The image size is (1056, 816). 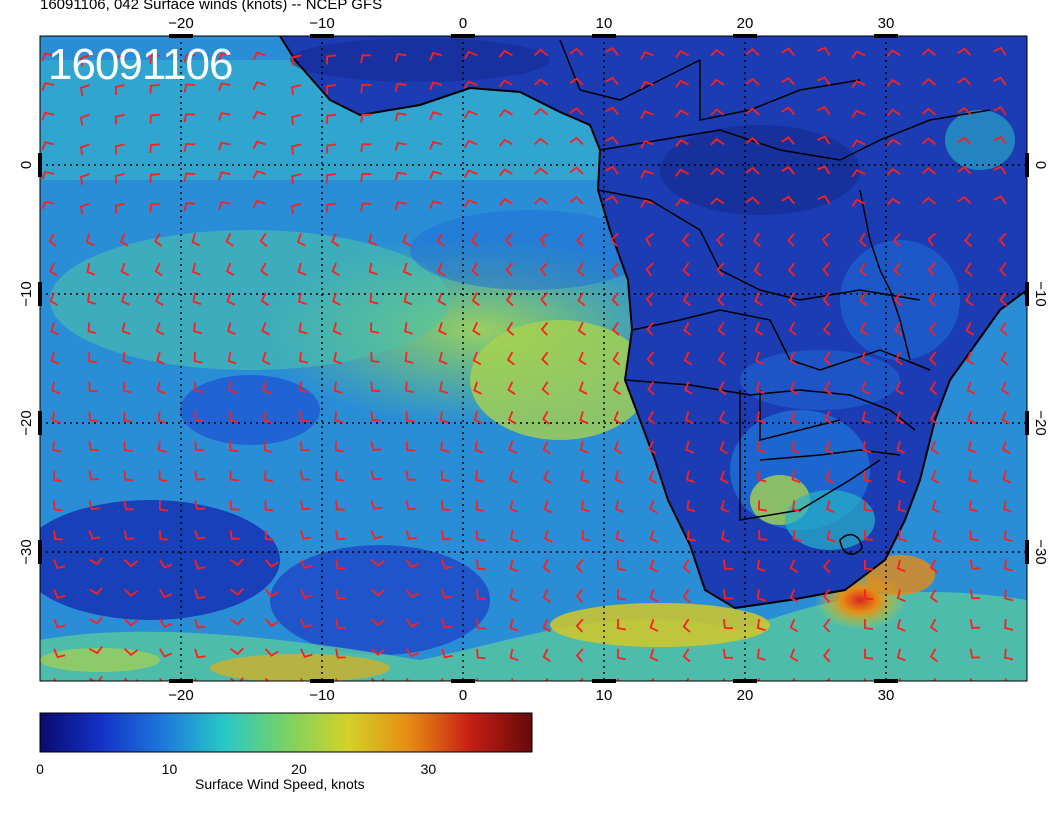 What do you see at coordinates (1040, 422) in the screenshot?
I see `lat-tick-right: −20` at bounding box center [1040, 422].